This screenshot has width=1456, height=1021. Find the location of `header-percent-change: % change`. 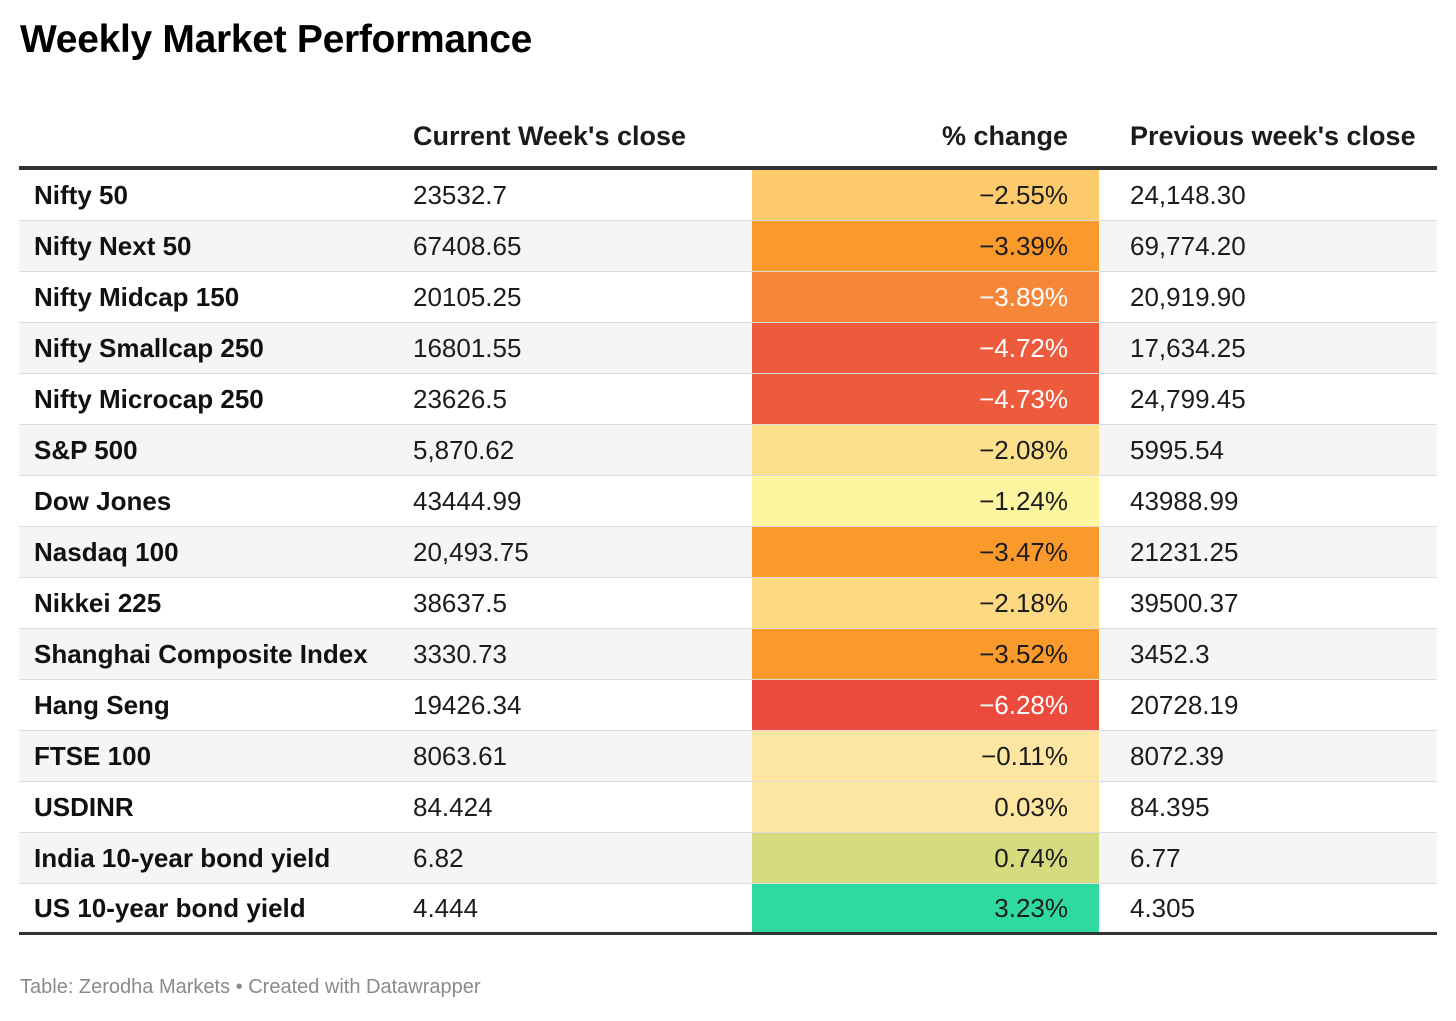

header-percent-change: % change is located at coordinates (1004, 135).